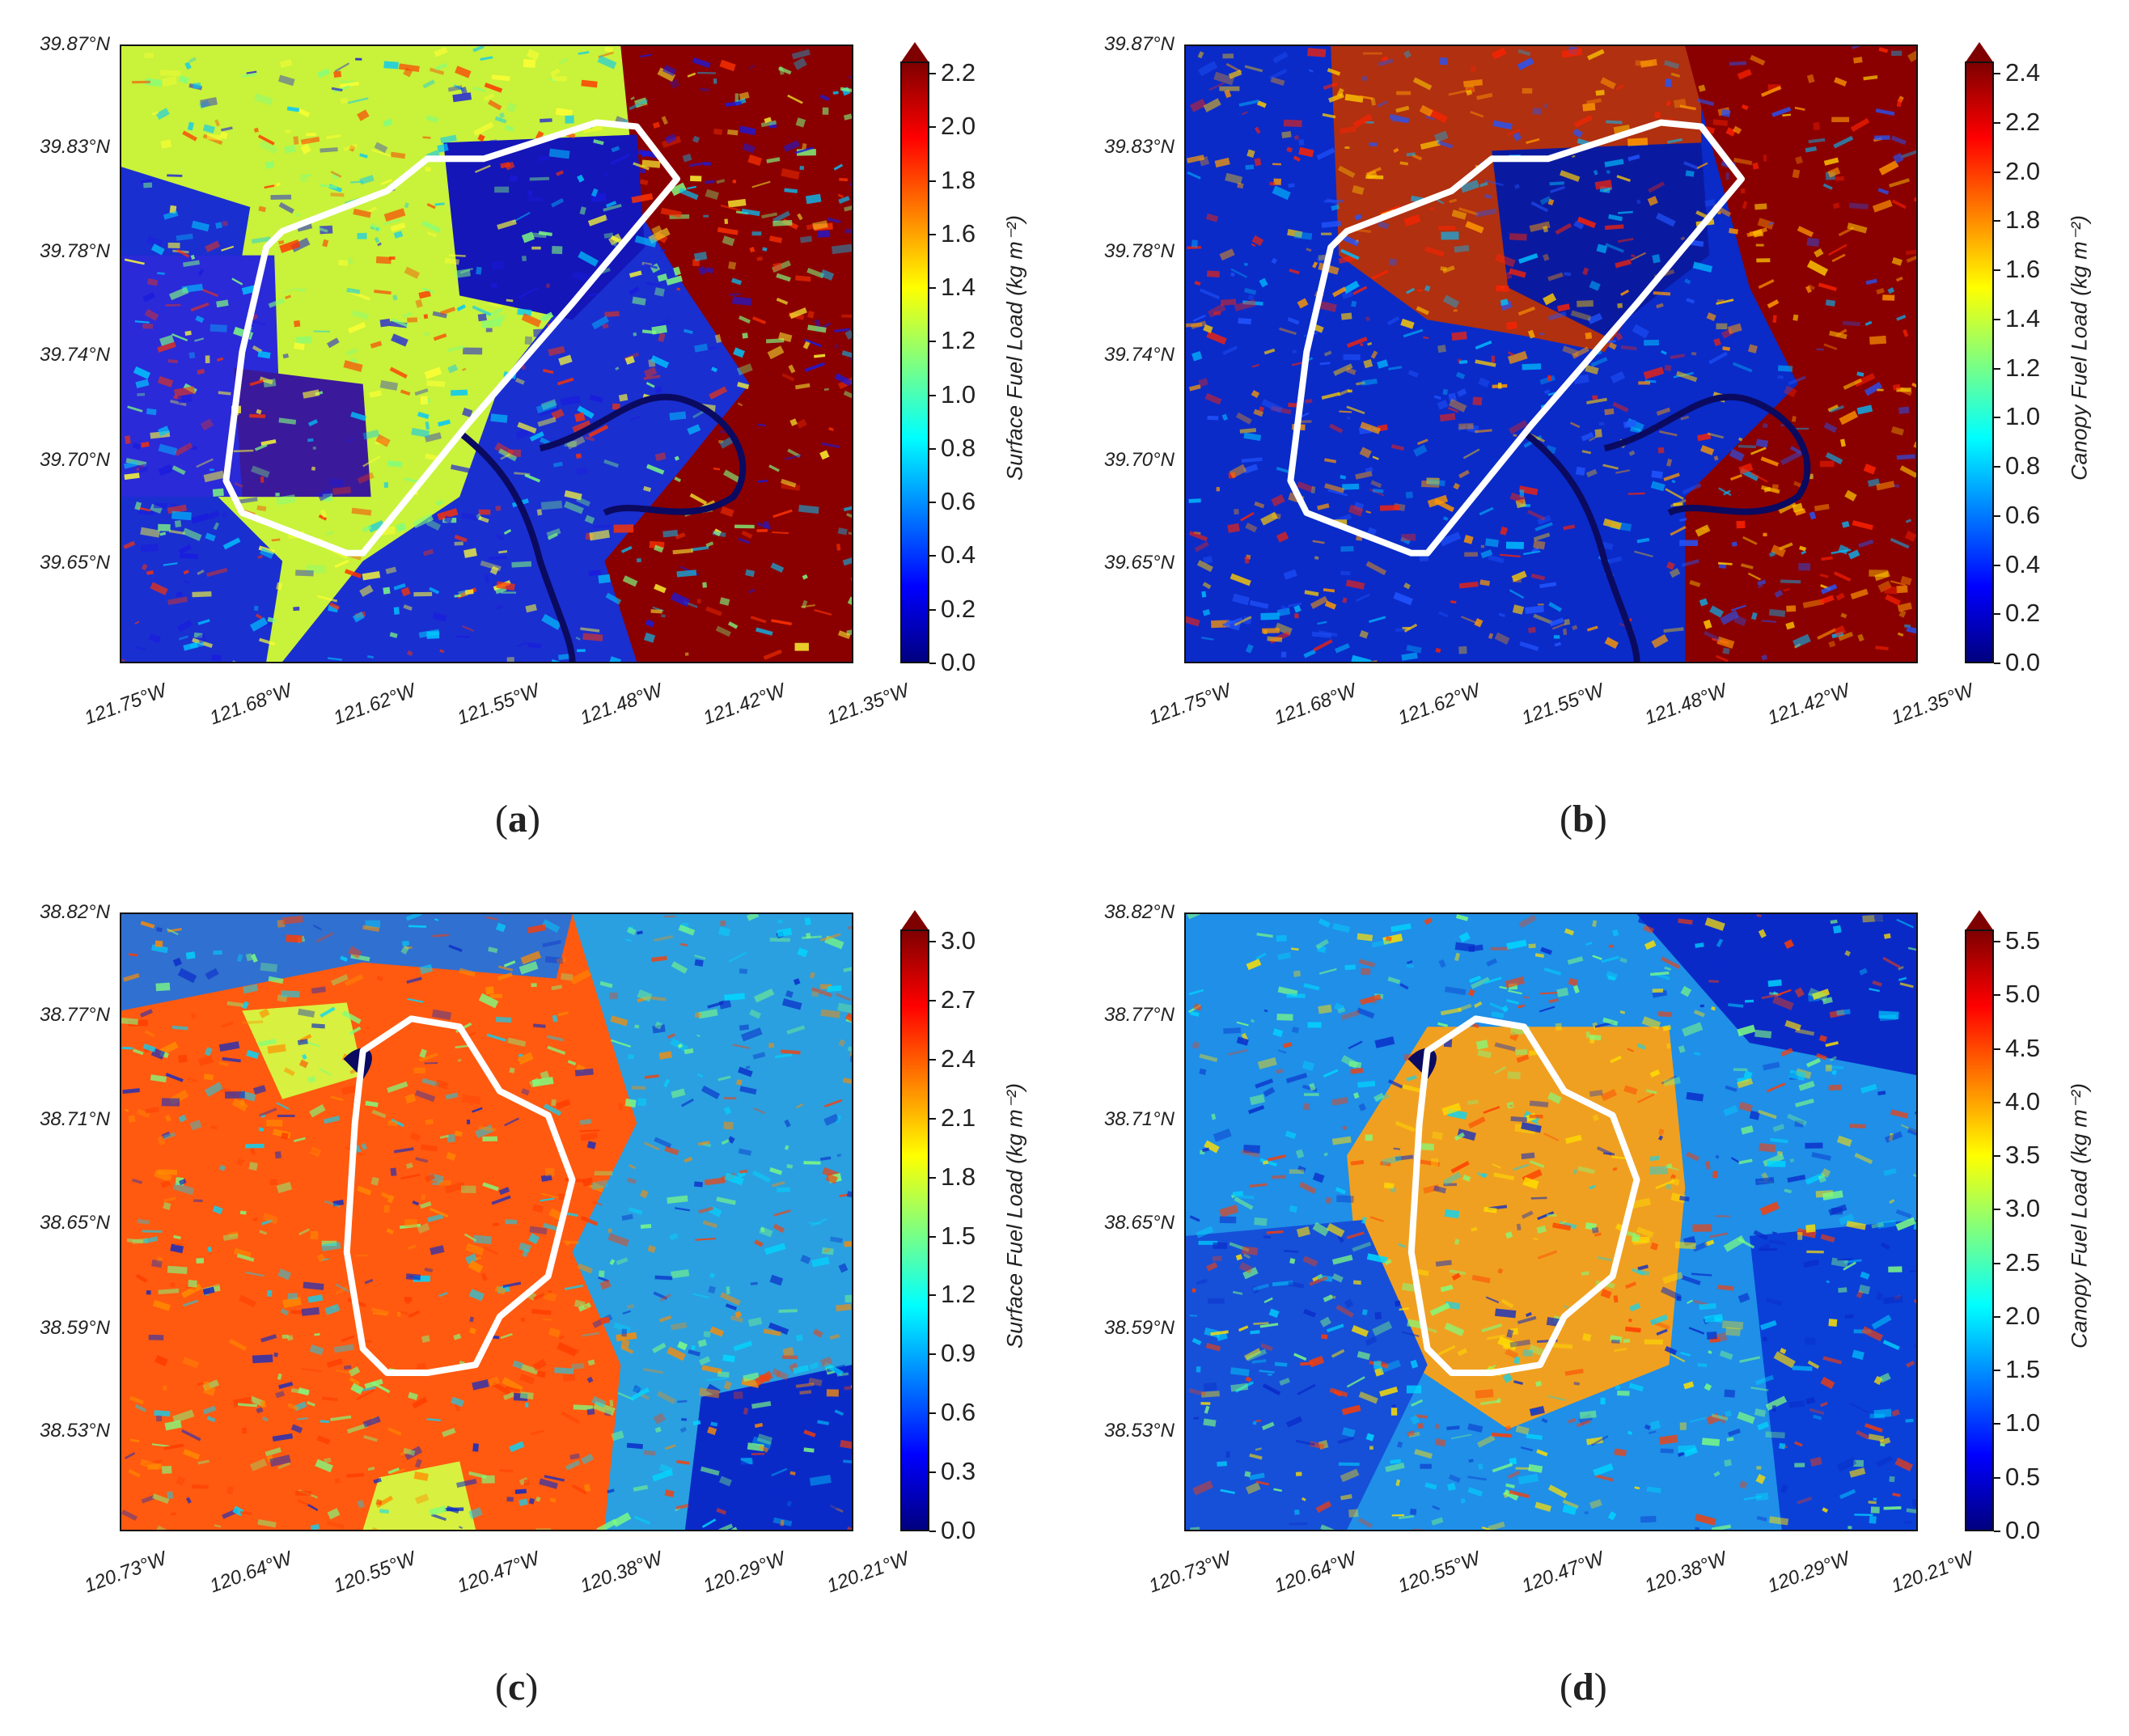 Image resolution: width=2129 pixels, height=1736 pixels. I want to click on colorbar-tick-label: 2.4, so click(2023, 72).